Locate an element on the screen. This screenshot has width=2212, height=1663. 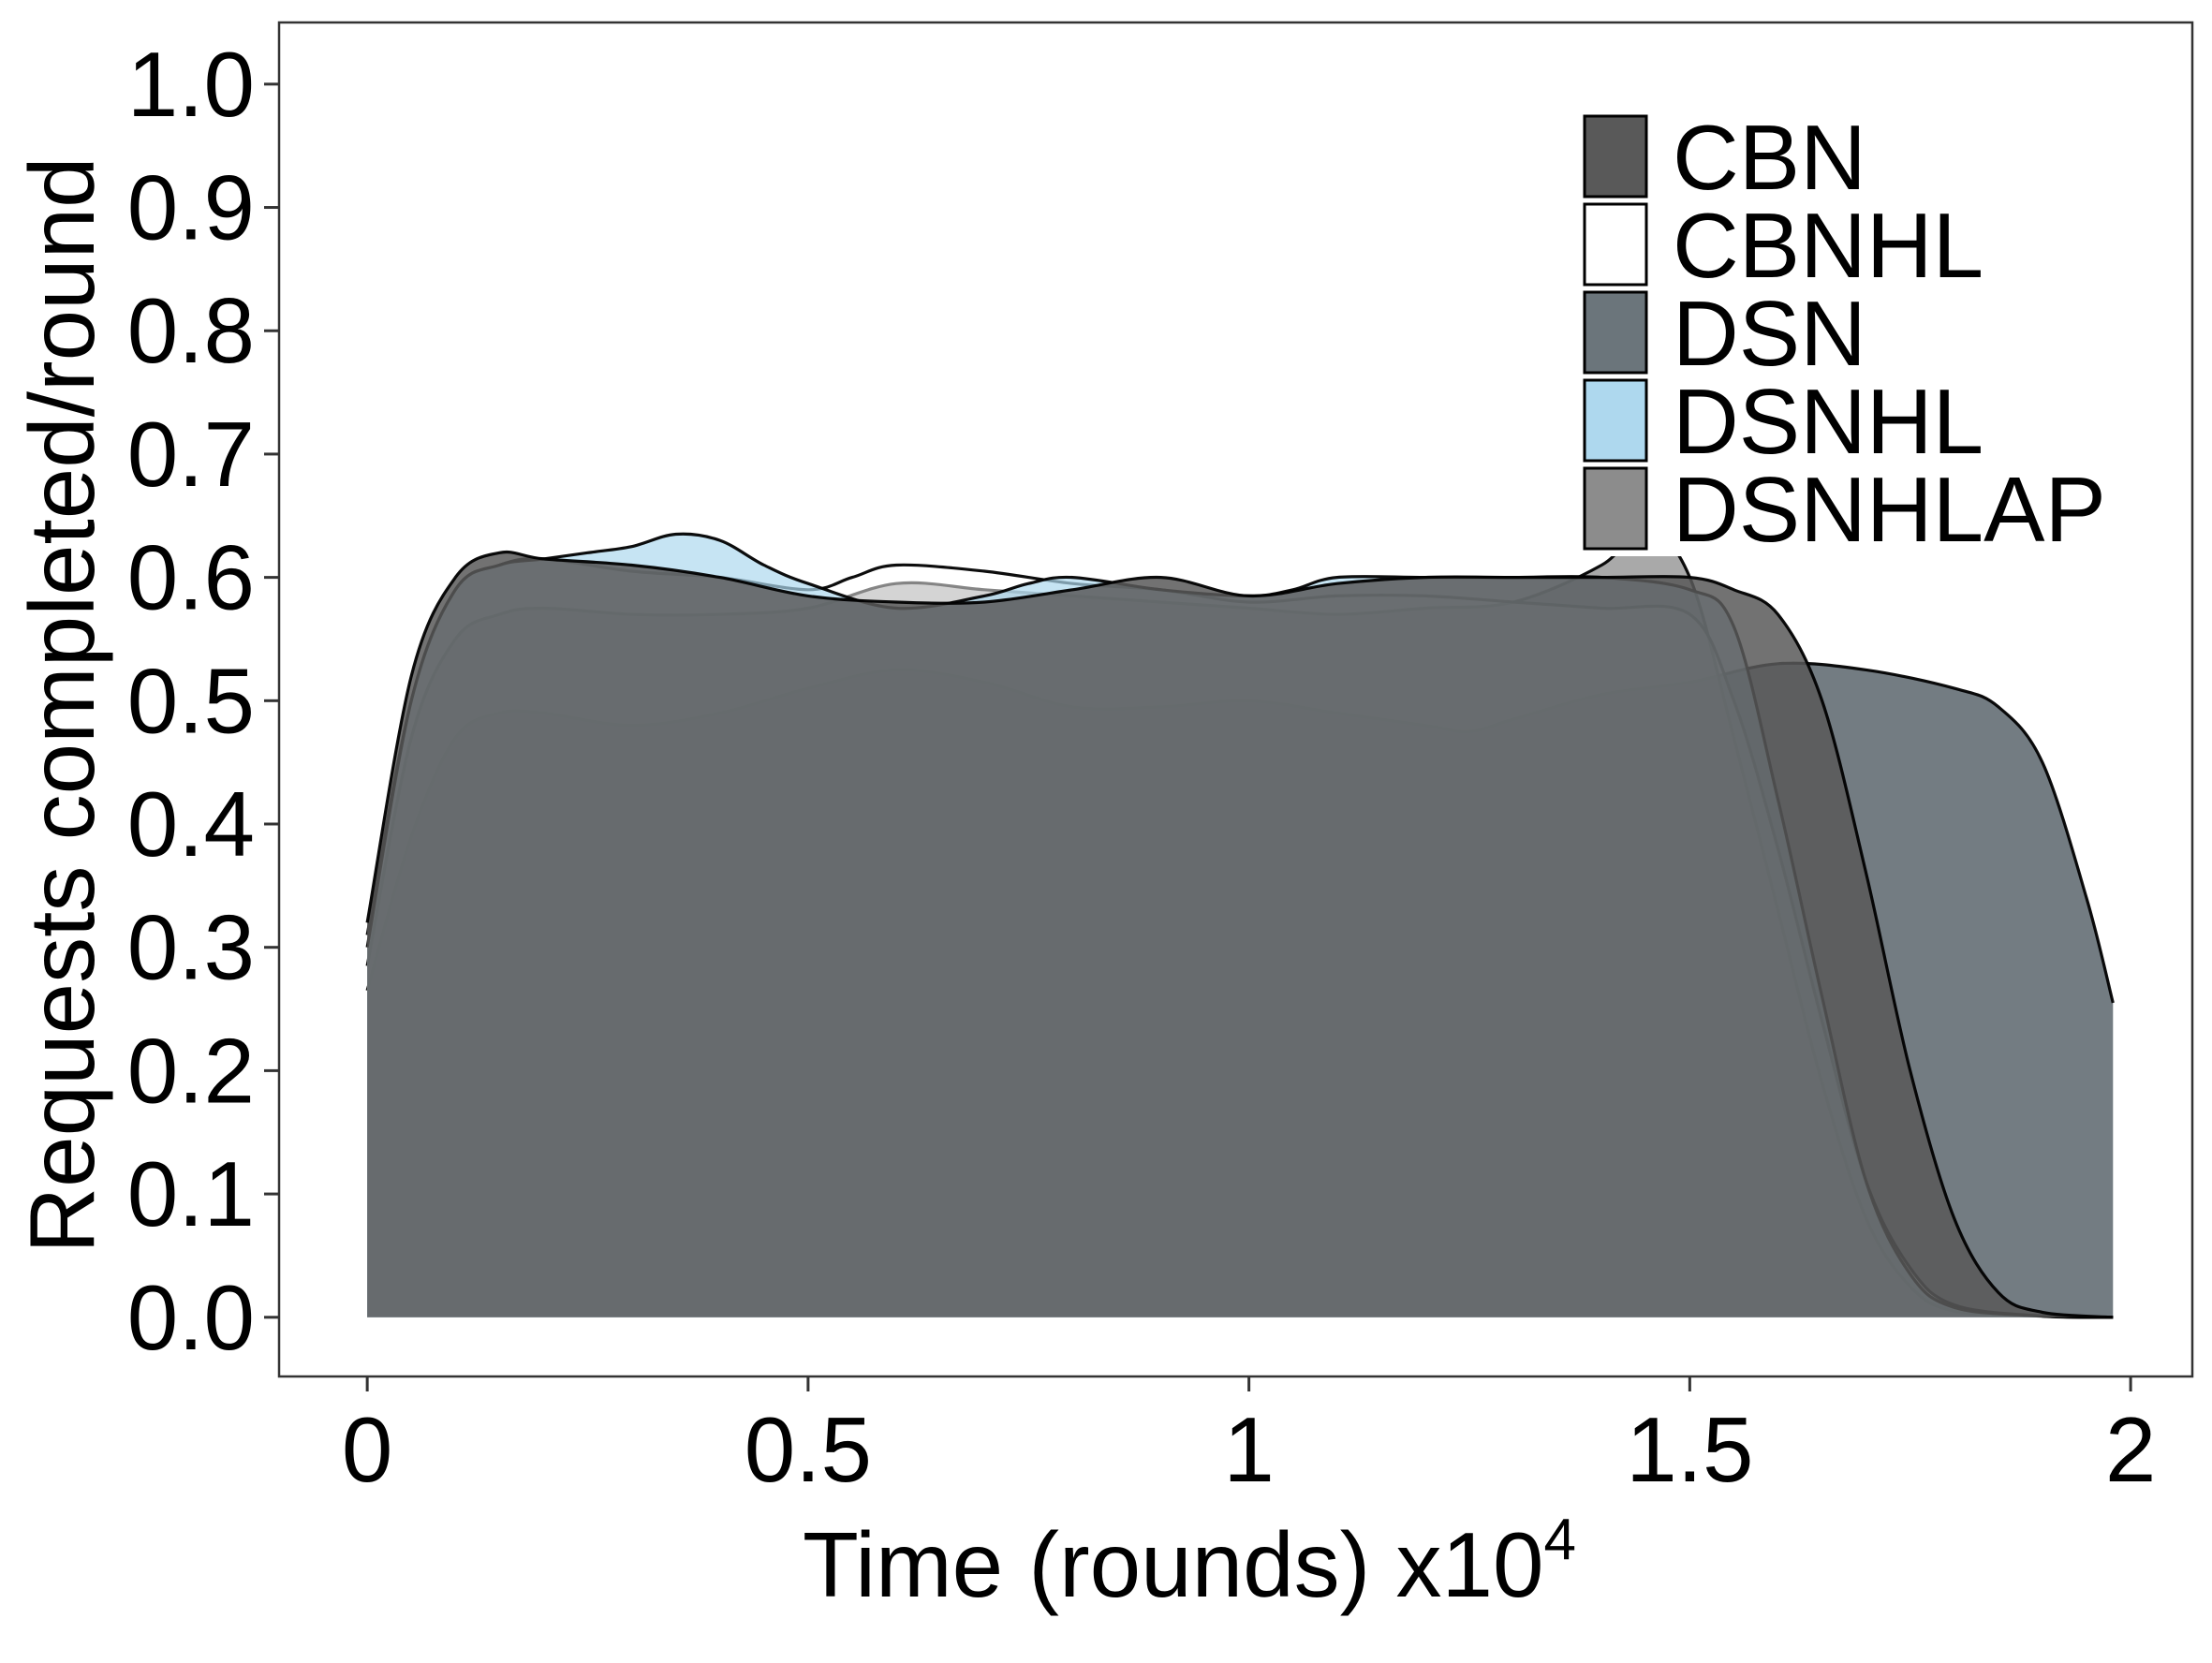
y-tick-label: 0.4 is located at coordinates (191, 824).